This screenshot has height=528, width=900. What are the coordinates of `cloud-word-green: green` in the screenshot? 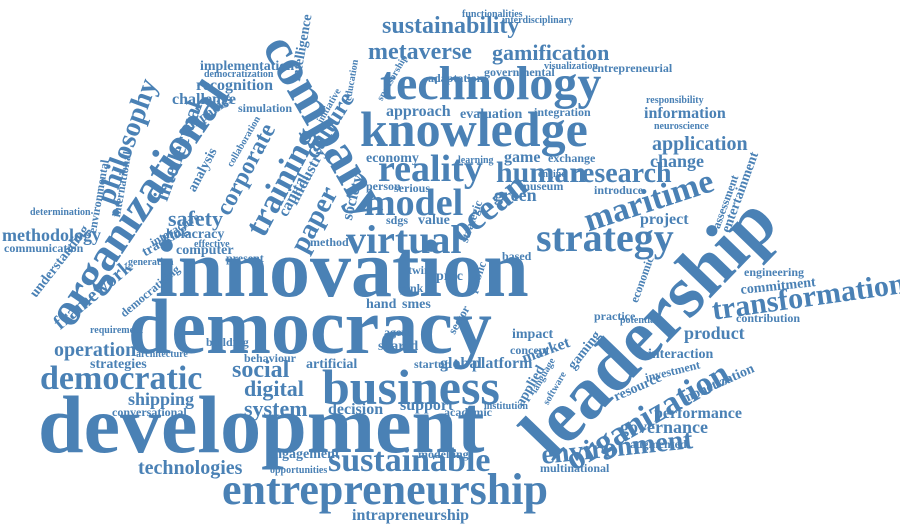 It's located at (515, 195).